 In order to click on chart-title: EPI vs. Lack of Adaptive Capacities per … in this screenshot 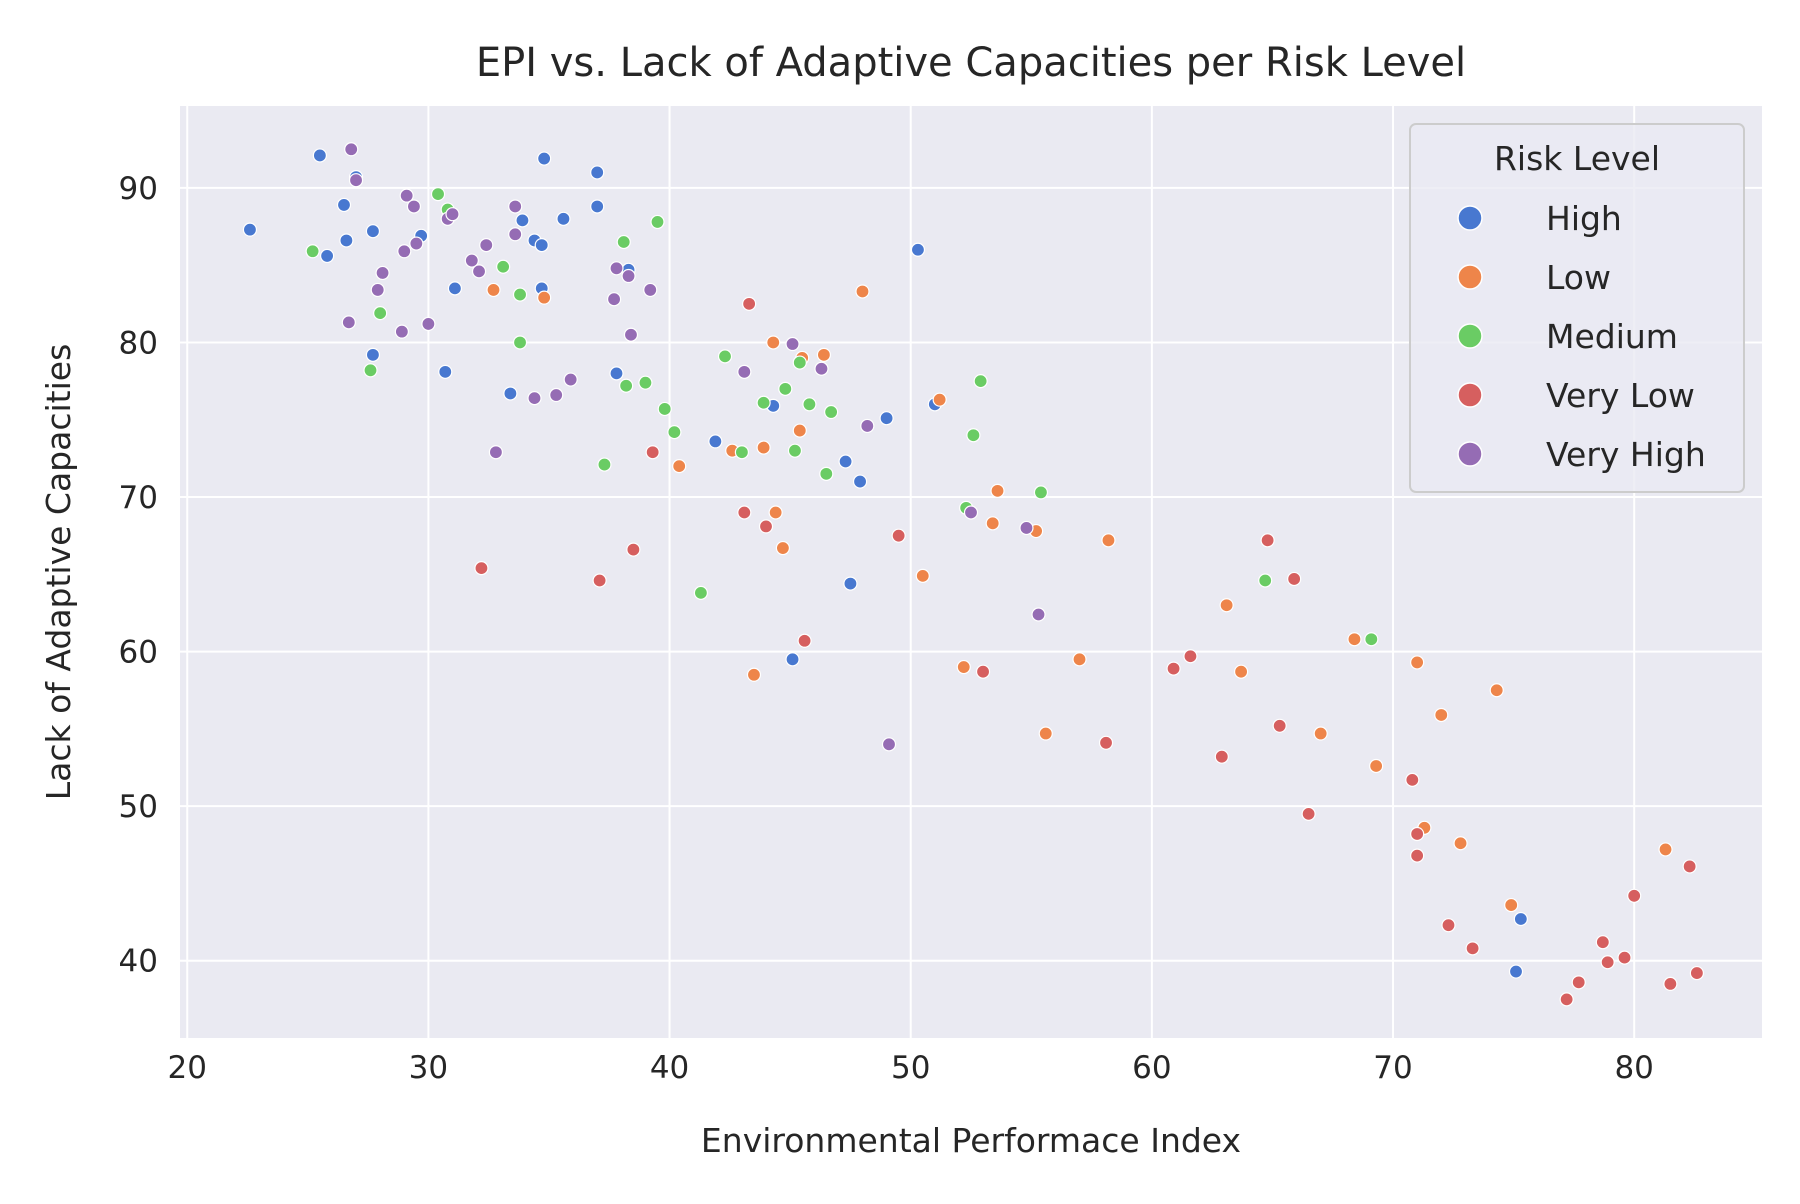, I will do `click(971, 63)`.